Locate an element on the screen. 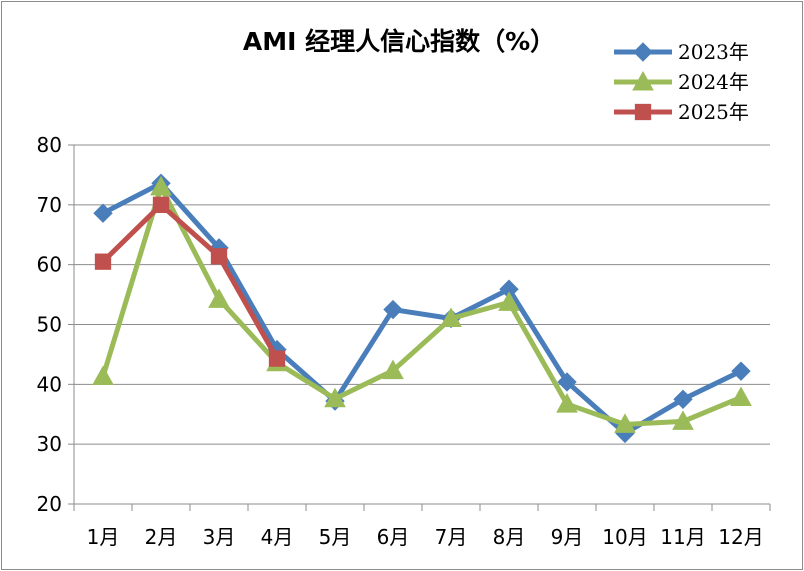 This screenshot has width=804, height=571. x-tick-label: 3月 is located at coordinates (219, 537).